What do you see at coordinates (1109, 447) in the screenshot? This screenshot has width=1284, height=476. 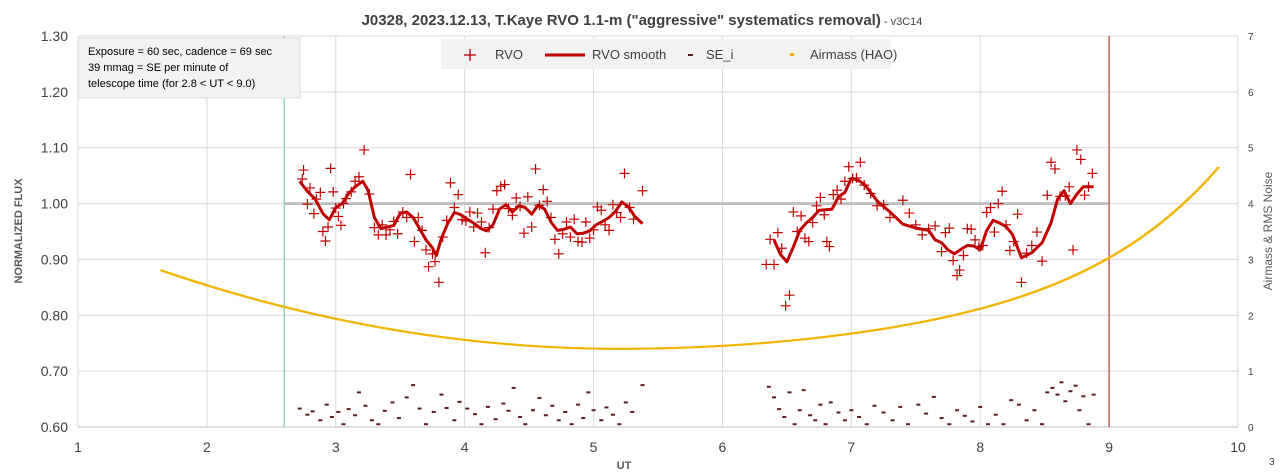 I see `x-tick-label: 9` at bounding box center [1109, 447].